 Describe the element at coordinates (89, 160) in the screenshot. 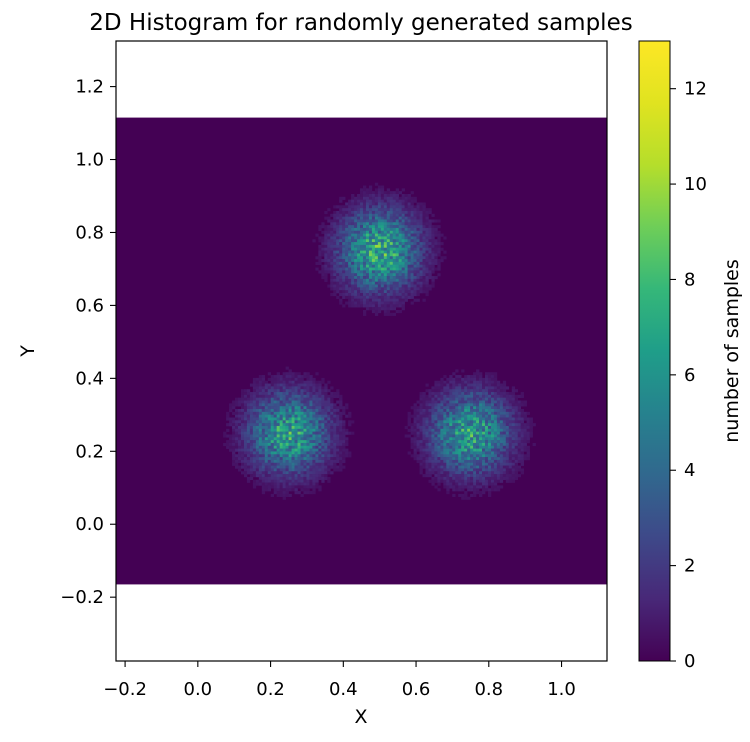

I see `y-tick-label: 1.0` at that location.